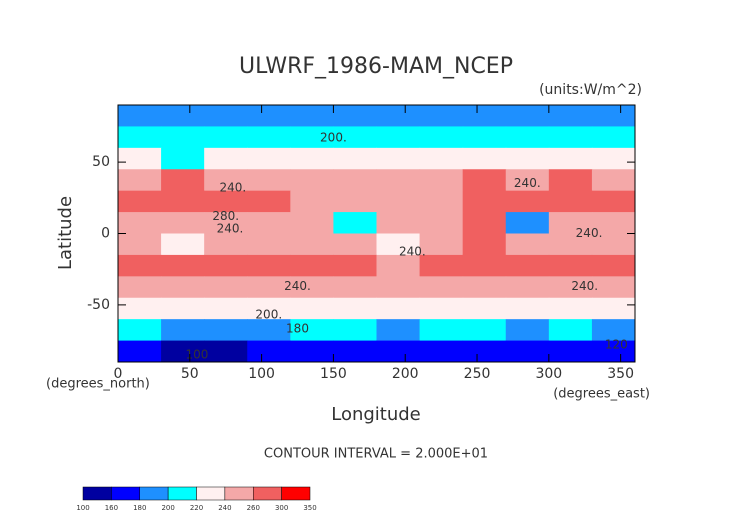  Describe the element at coordinates (253, 508) in the screenshot. I see `colorbar-label: 260` at that location.